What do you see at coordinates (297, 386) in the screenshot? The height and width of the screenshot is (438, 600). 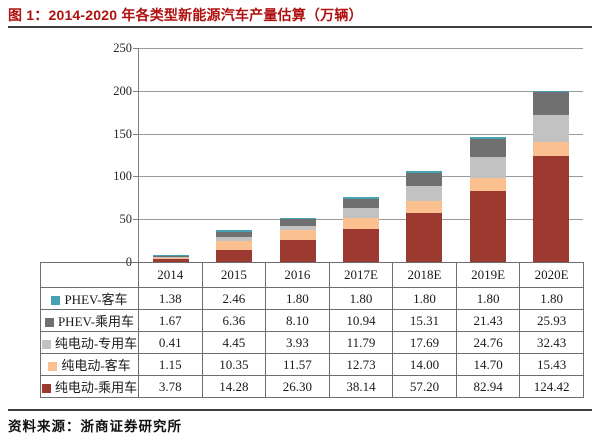 I see `table-cell-value: 26.30` at bounding box center [297, 386].